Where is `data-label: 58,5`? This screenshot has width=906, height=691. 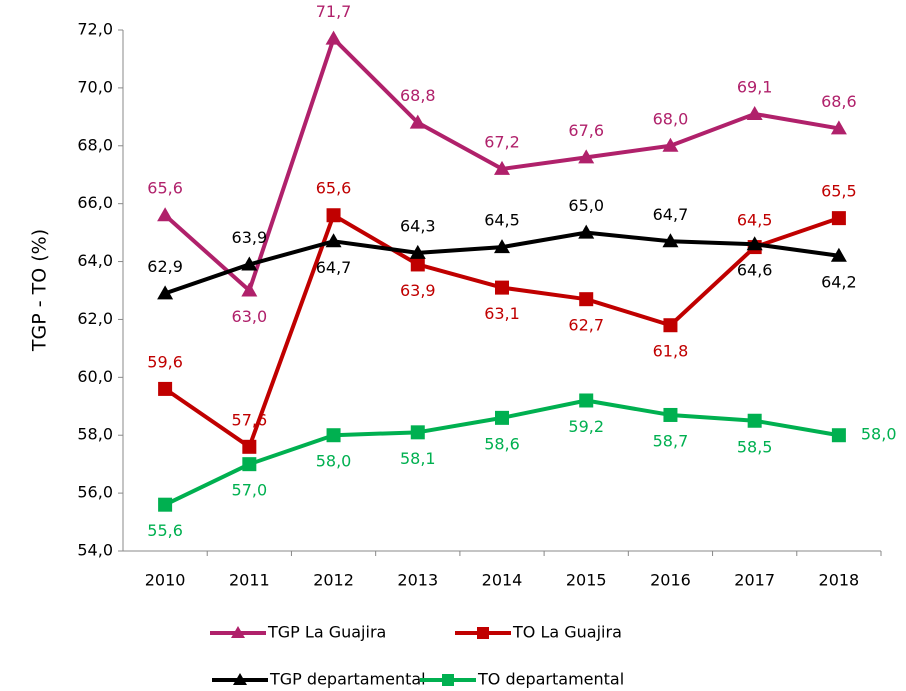
data-label: 58,5 is located at coordinates (755, 446).